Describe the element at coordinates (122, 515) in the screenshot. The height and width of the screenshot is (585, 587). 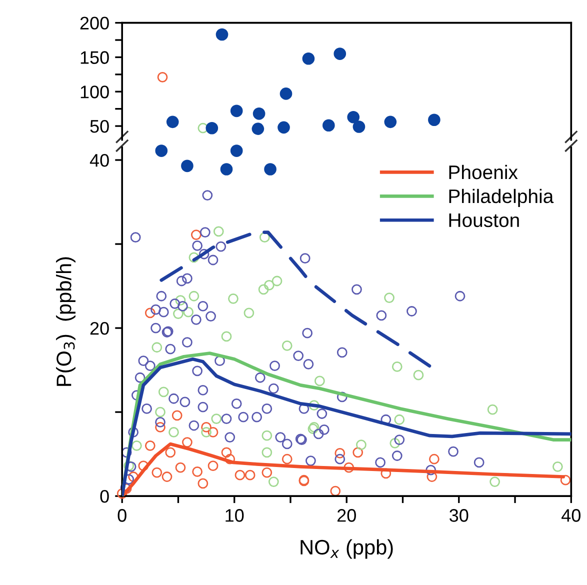
I see `x-tick-label: 0` at that location.